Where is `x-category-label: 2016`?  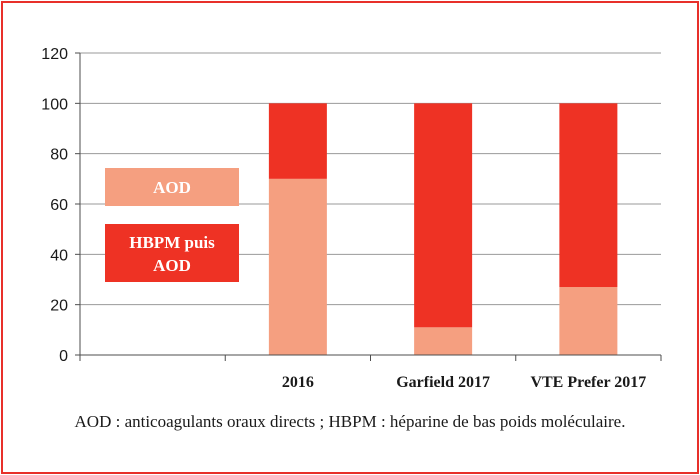
x-category-label: 2016 is located at coordinates (298, 382).